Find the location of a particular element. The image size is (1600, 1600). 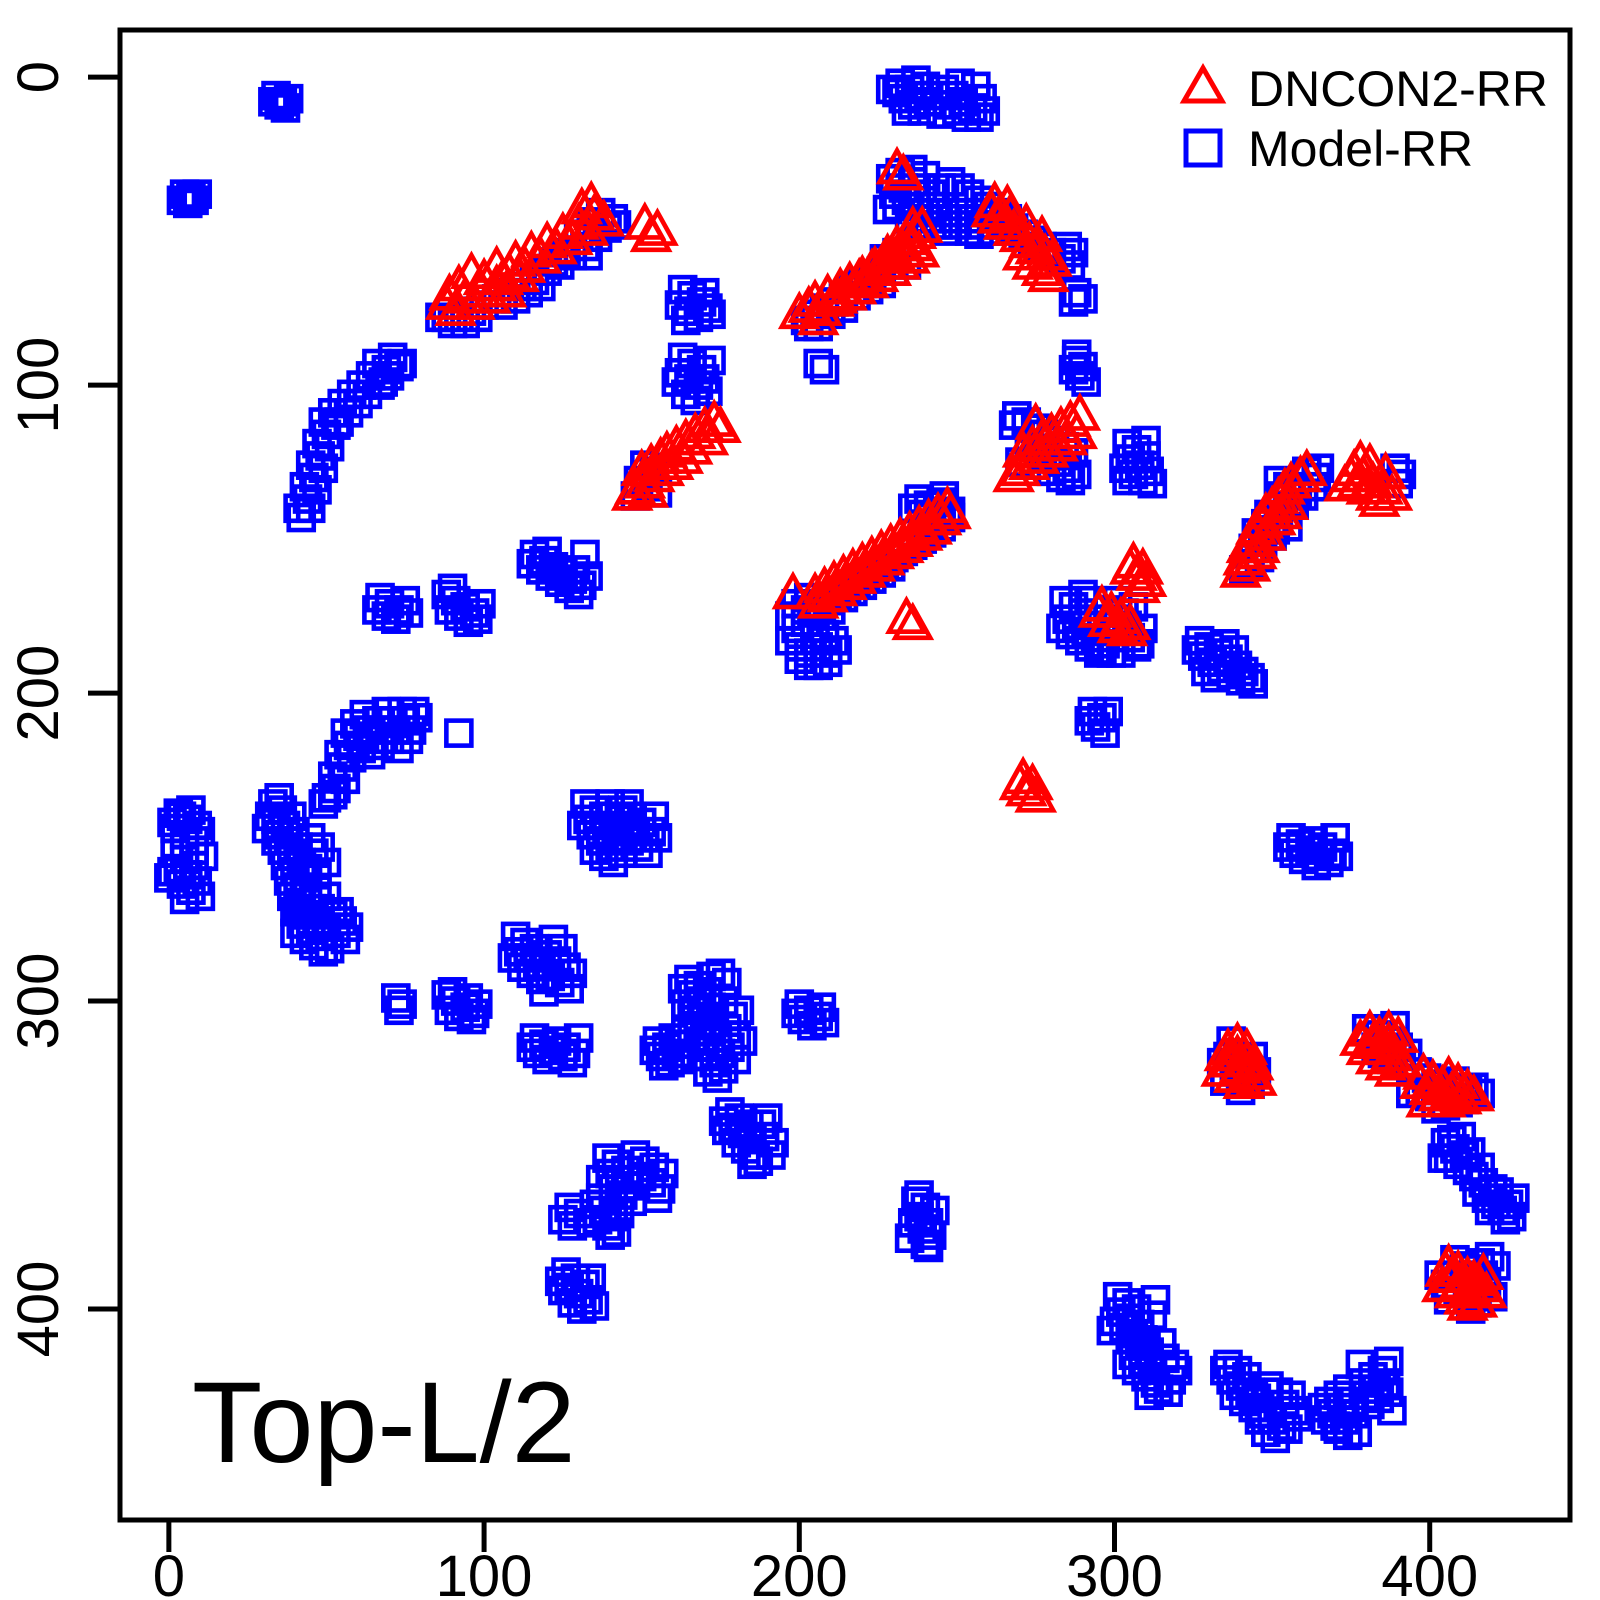

legend-square-icon is located at coordinates (1203, 148).